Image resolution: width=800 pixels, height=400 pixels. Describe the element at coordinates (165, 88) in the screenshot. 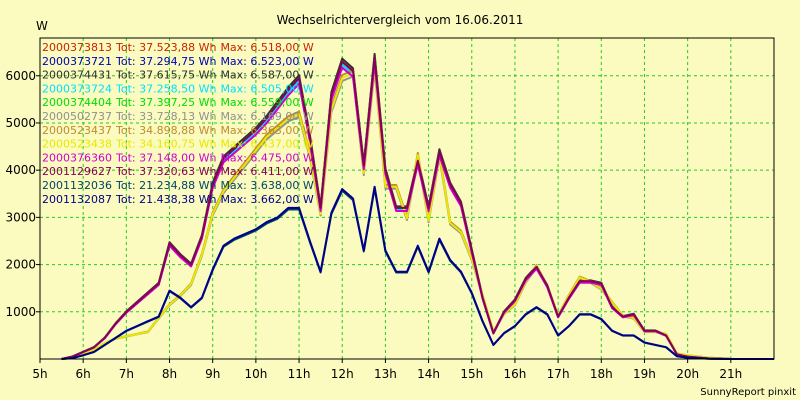

I see `legend-series-total: Tot: 37.258,50 Wh` at that location.